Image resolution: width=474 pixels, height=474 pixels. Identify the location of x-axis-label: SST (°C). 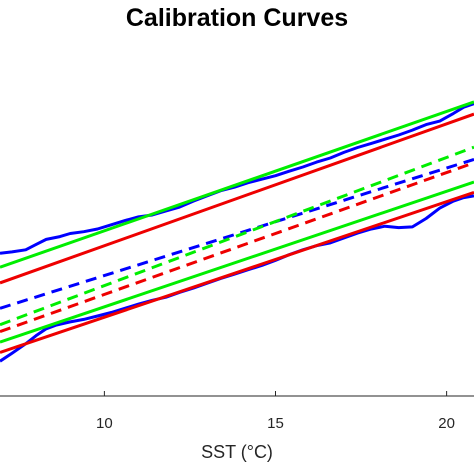
(237, 452).